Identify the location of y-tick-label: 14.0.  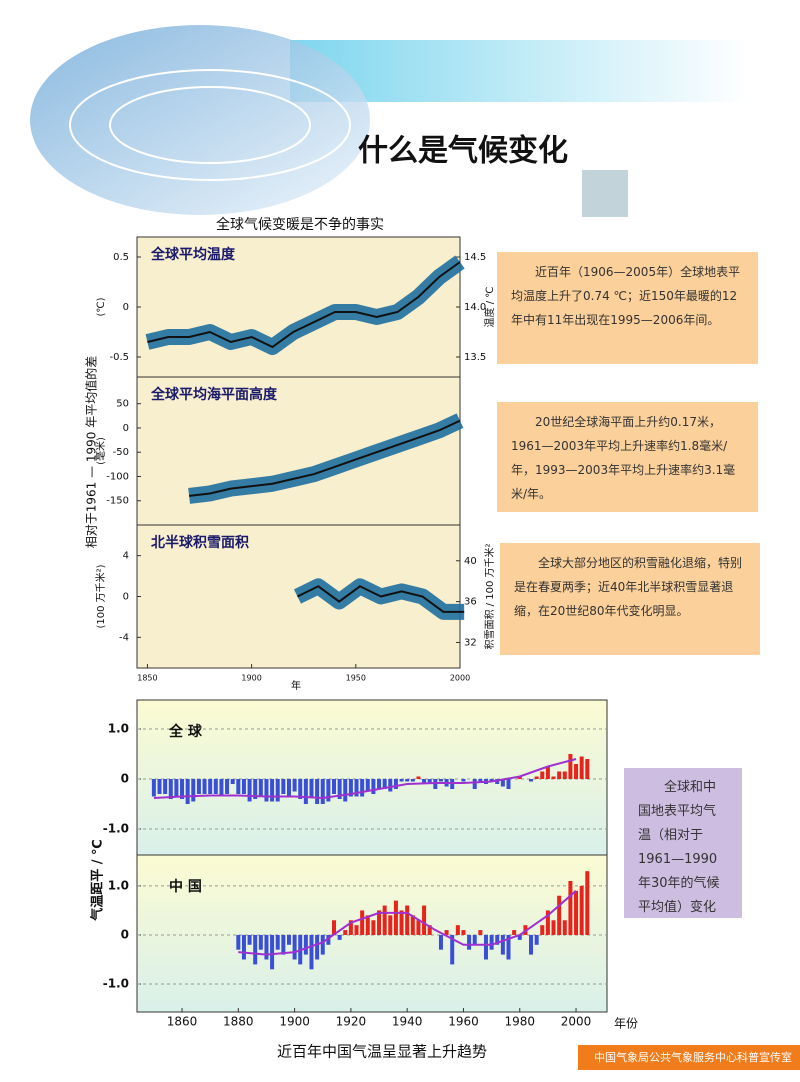
(475, 307).